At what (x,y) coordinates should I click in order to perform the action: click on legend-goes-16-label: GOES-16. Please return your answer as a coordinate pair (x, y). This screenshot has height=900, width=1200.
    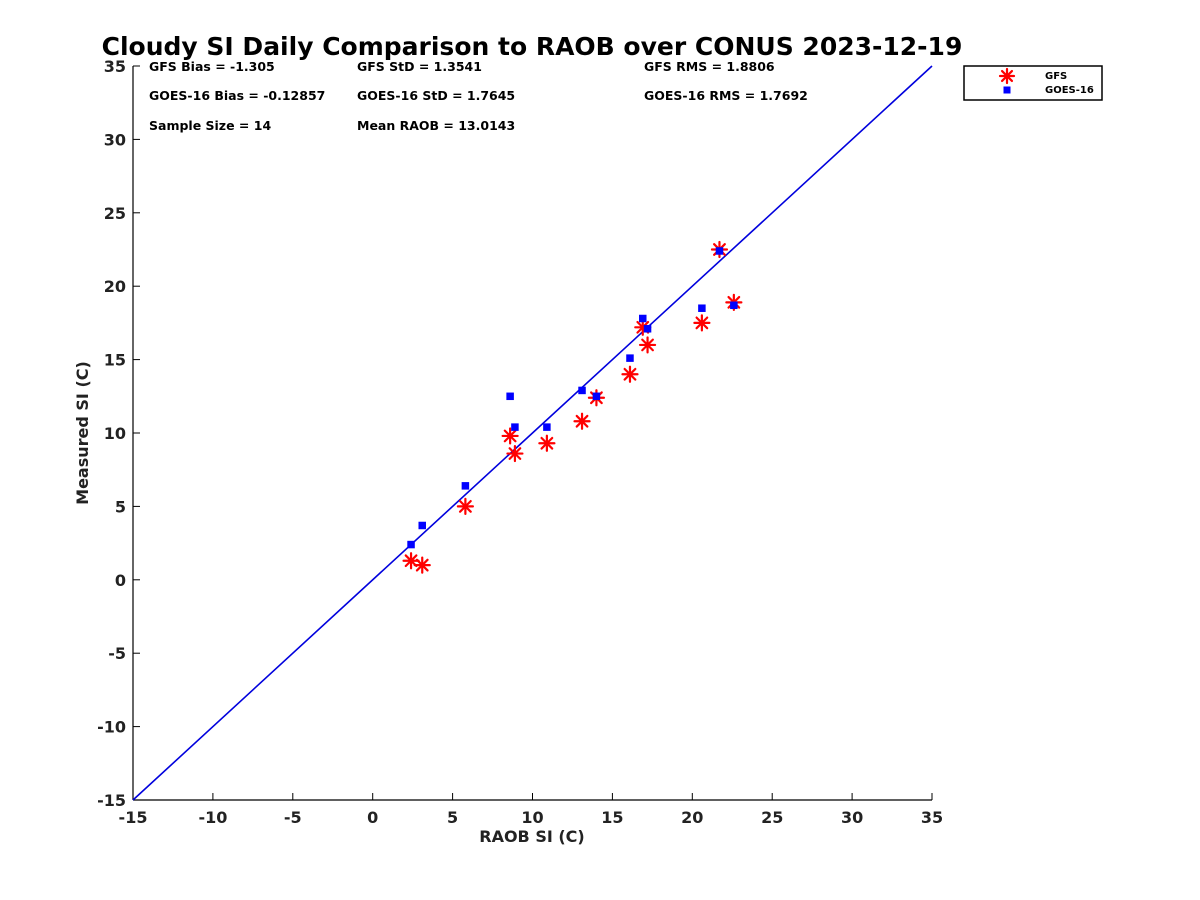
    Looking at the image, I should click on (1069, 90).